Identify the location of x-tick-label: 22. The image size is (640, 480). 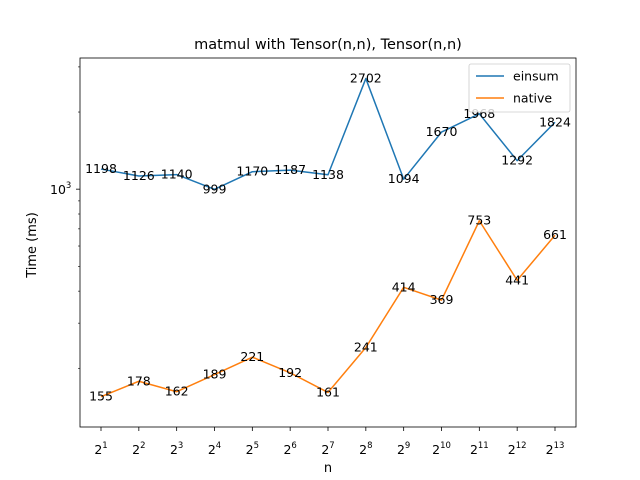
(138, 449).